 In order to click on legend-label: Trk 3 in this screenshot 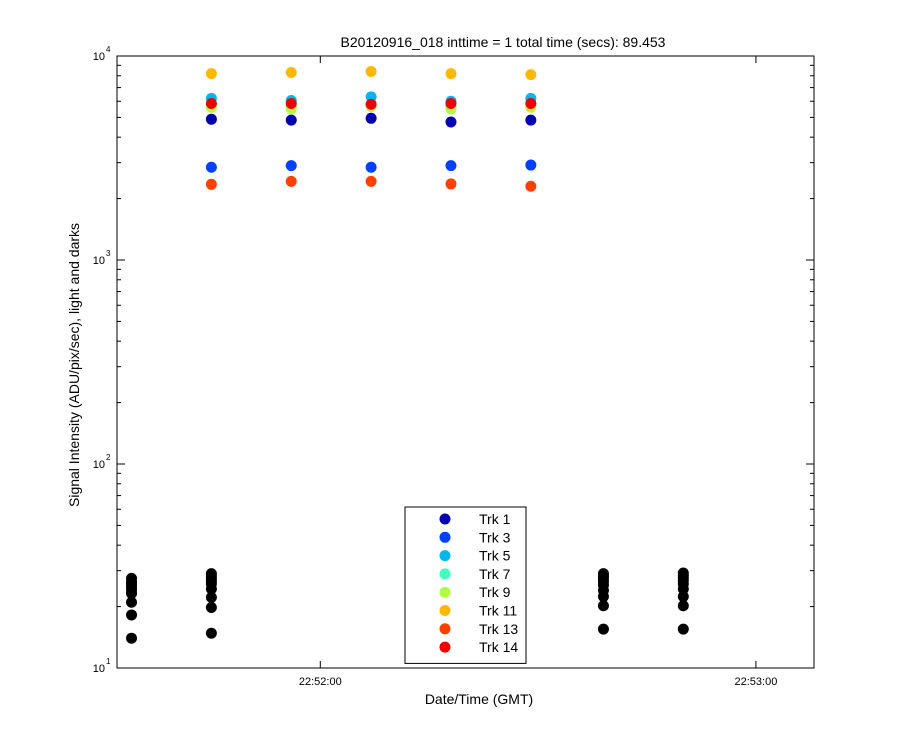, I will do `click(495, 537)`.